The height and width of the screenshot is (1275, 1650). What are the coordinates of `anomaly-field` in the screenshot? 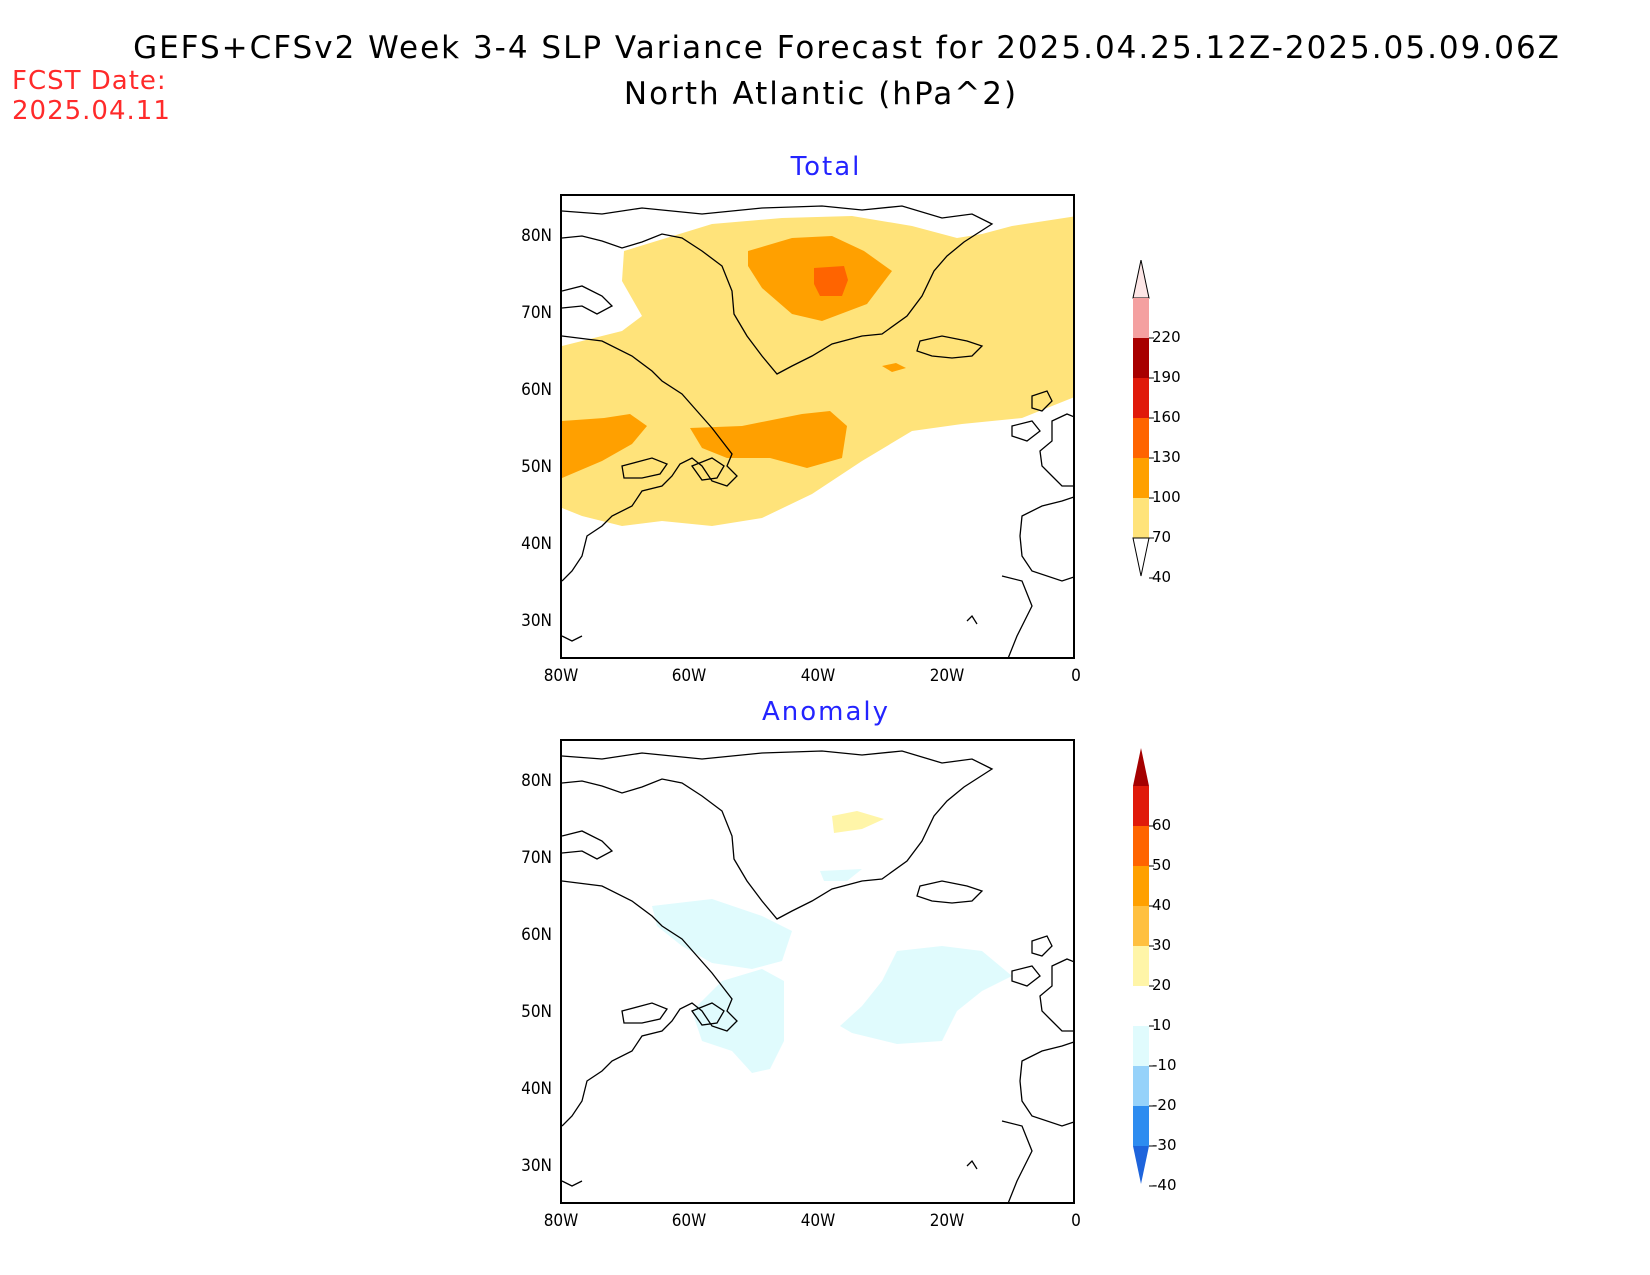 It's located at (817, 976).